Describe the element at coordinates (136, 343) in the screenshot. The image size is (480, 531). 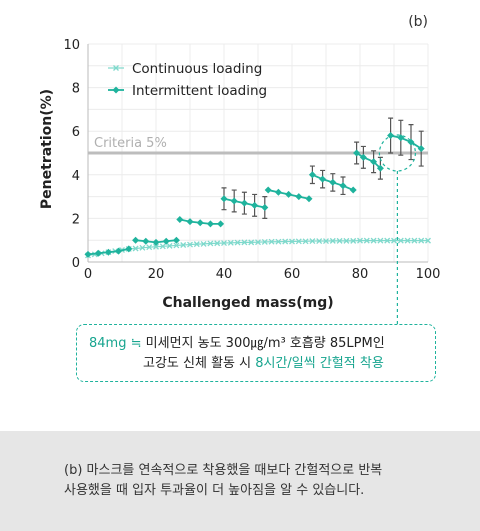
I see `callout-approx: ≒` at that location.